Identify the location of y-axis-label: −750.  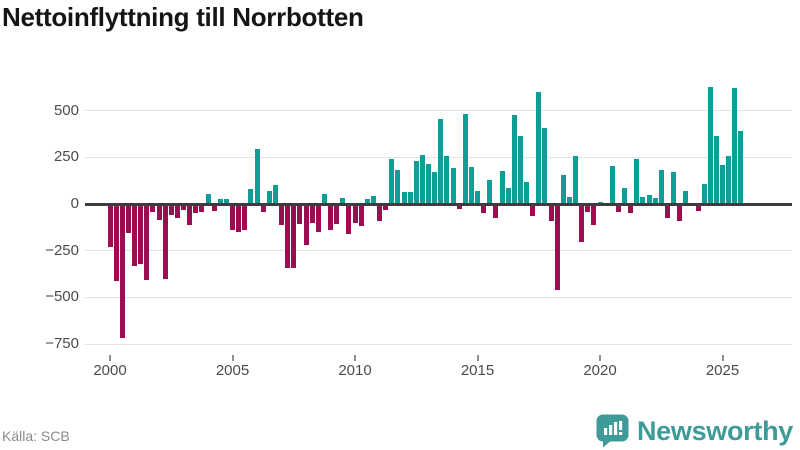
(62, 343).